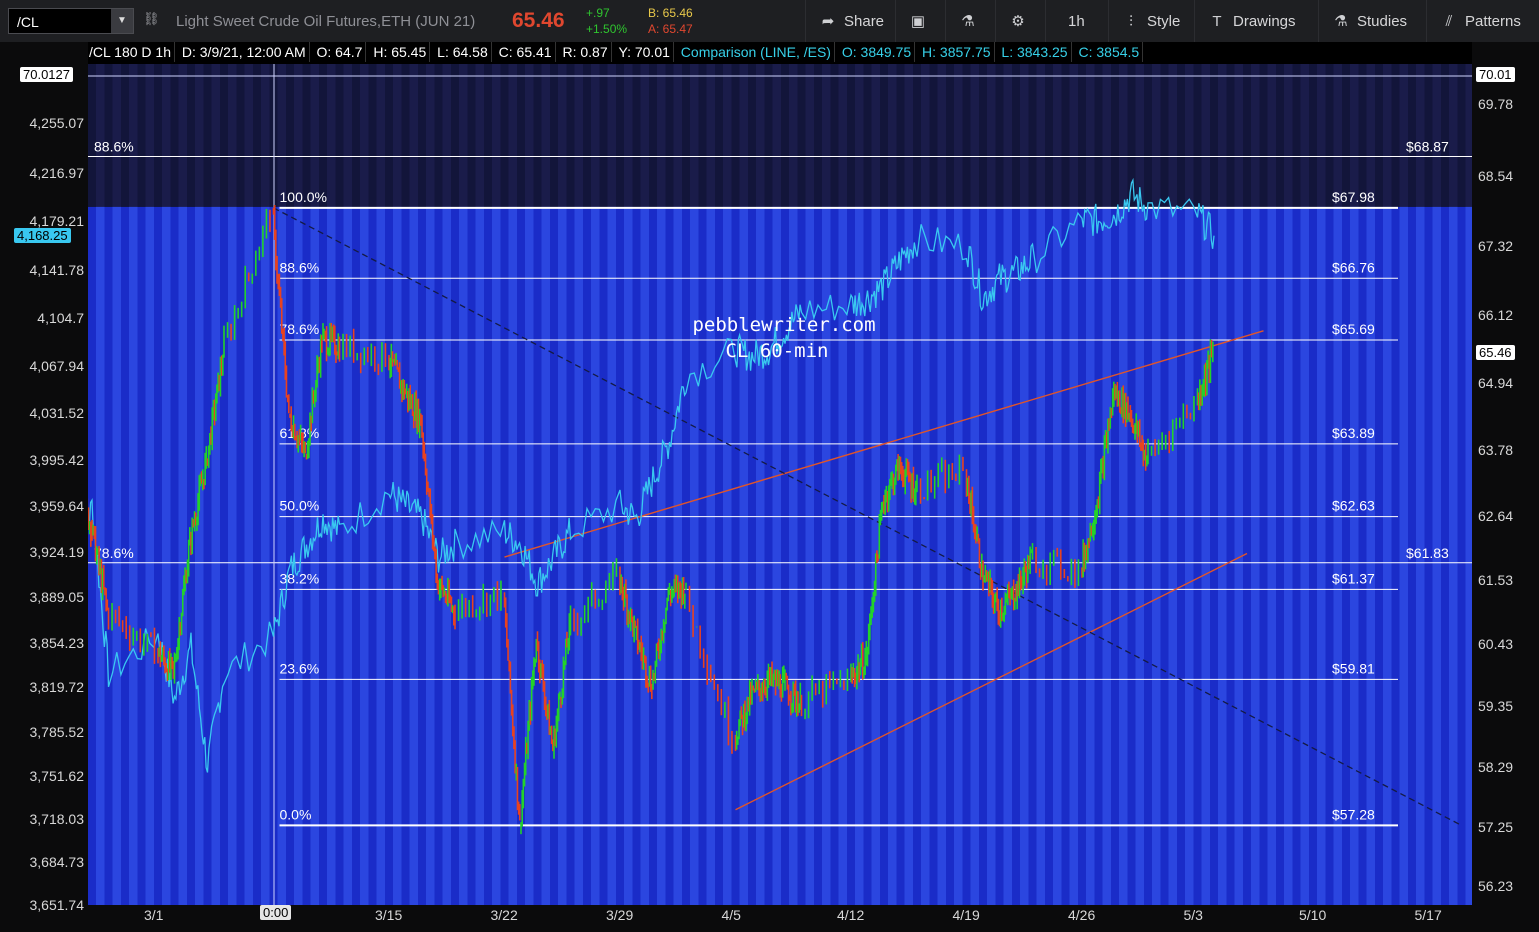  What do you see at coordinates (57, 775) in the screenshot?
I see `left-axis-tick: 3,751.62` at bounding box center [57, 775].